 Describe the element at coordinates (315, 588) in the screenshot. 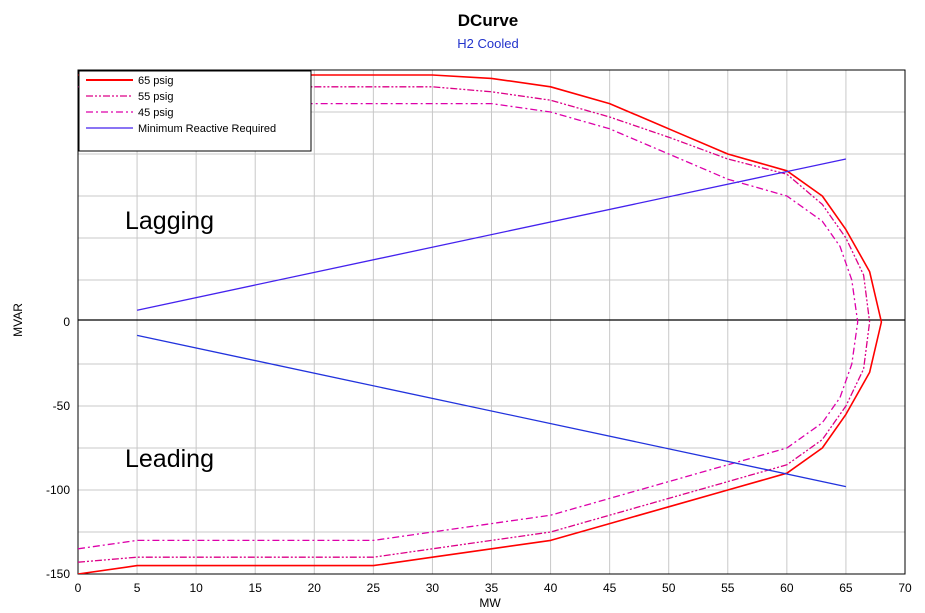

I see `x-tick-label: 20` at that location.